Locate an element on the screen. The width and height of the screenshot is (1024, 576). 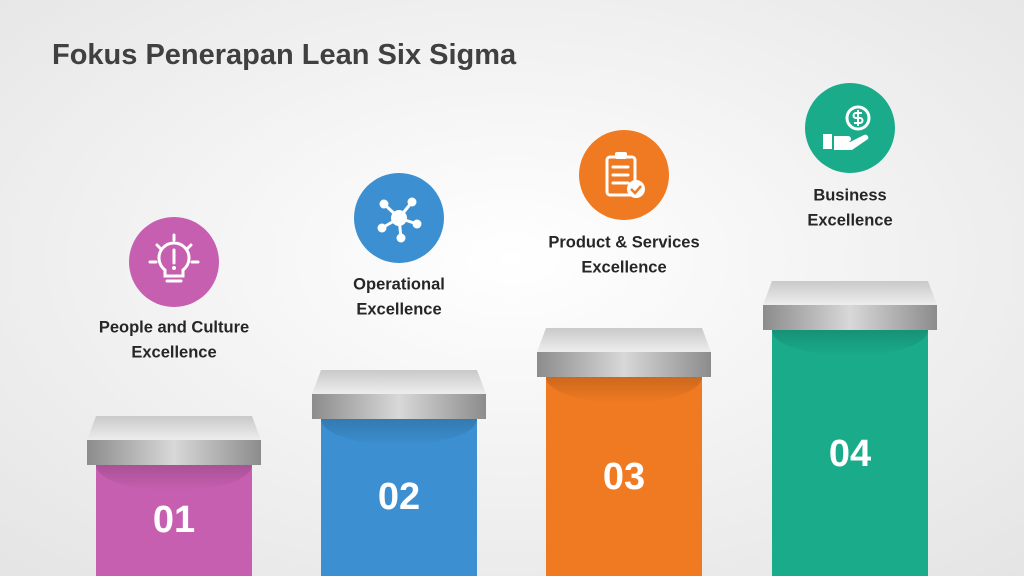
icon-dollar is located at coordinates (858, 118).